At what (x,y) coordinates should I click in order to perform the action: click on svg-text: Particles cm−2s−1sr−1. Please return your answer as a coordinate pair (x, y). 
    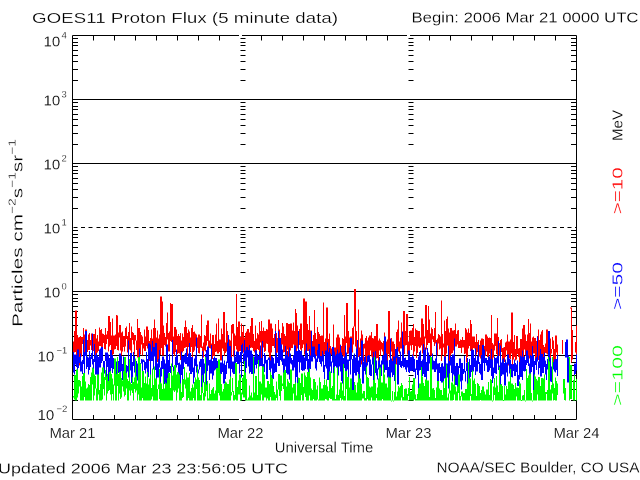
    Looking at the image, I should click on (17, 232).